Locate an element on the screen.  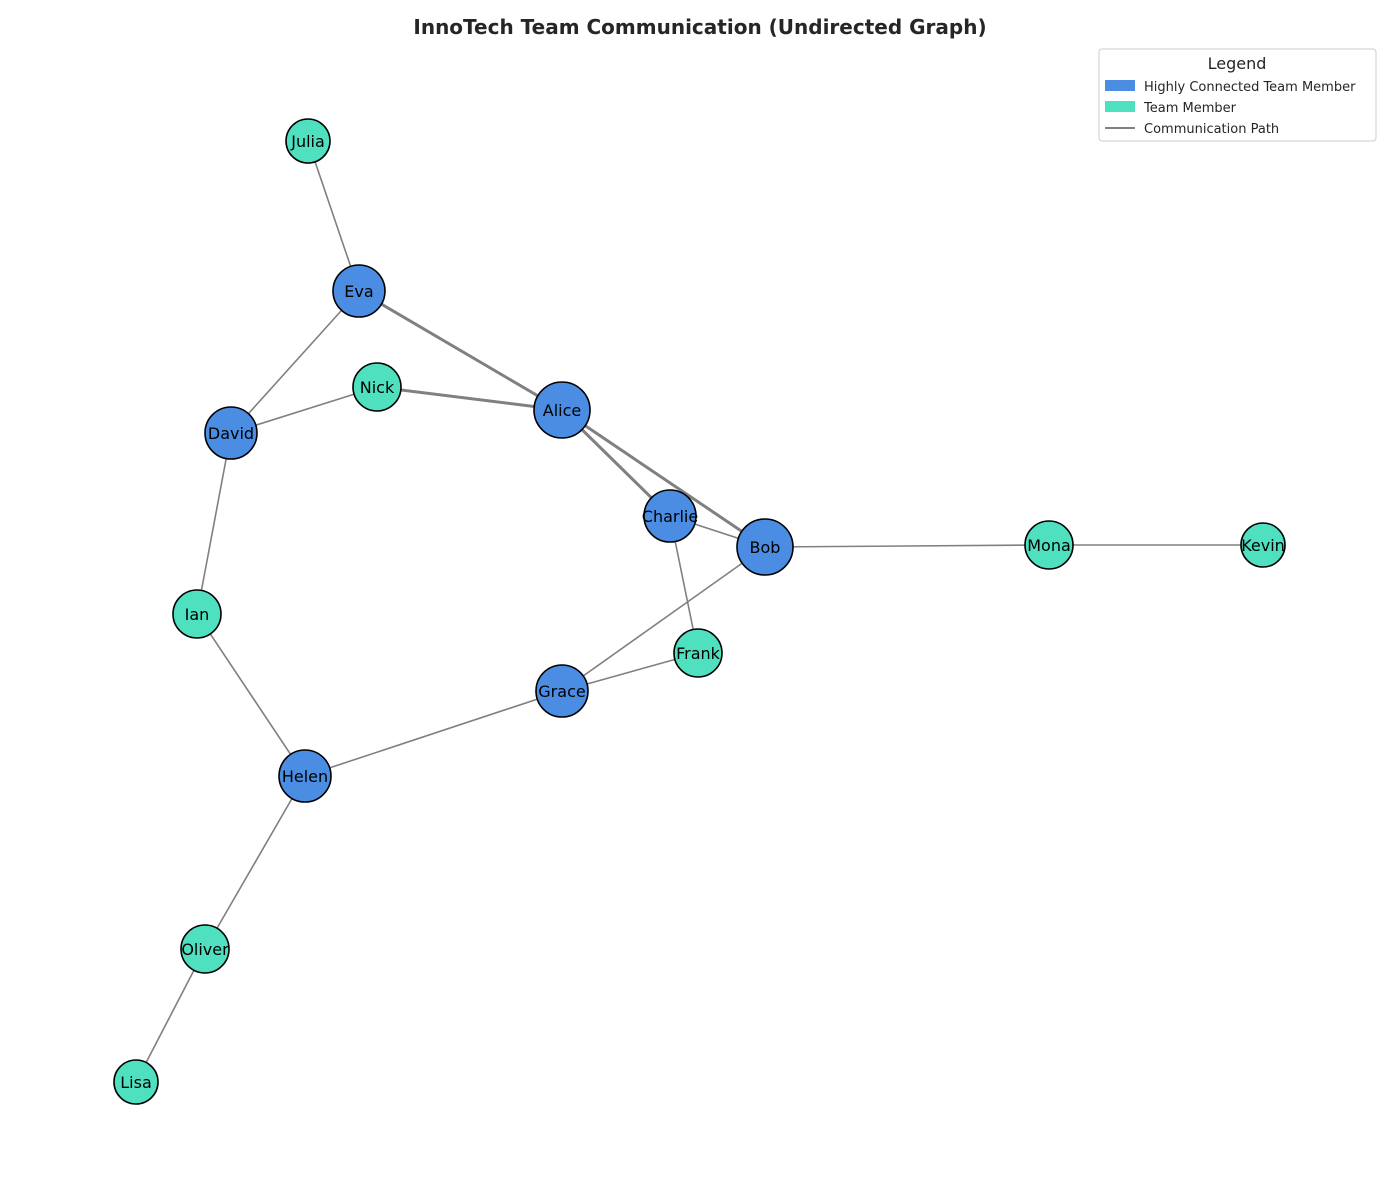
node-label-alice: Alice is located at coordinates (562, 410).